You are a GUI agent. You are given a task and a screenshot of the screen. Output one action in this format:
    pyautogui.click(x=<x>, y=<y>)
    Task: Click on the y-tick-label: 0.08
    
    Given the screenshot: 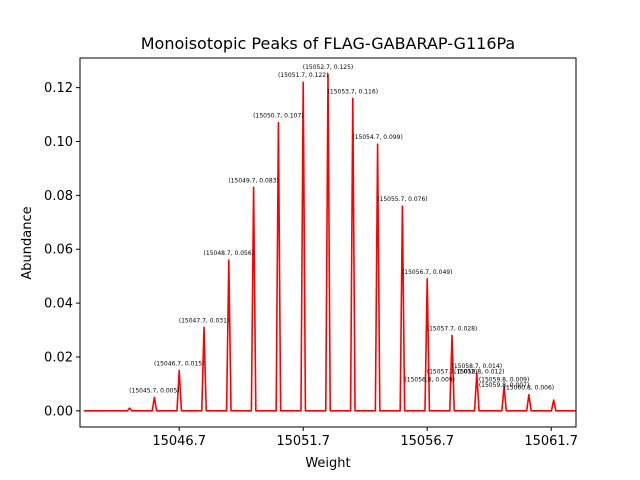 What is the action you would take?
    pyautogui.click(x=58, y=196)
    